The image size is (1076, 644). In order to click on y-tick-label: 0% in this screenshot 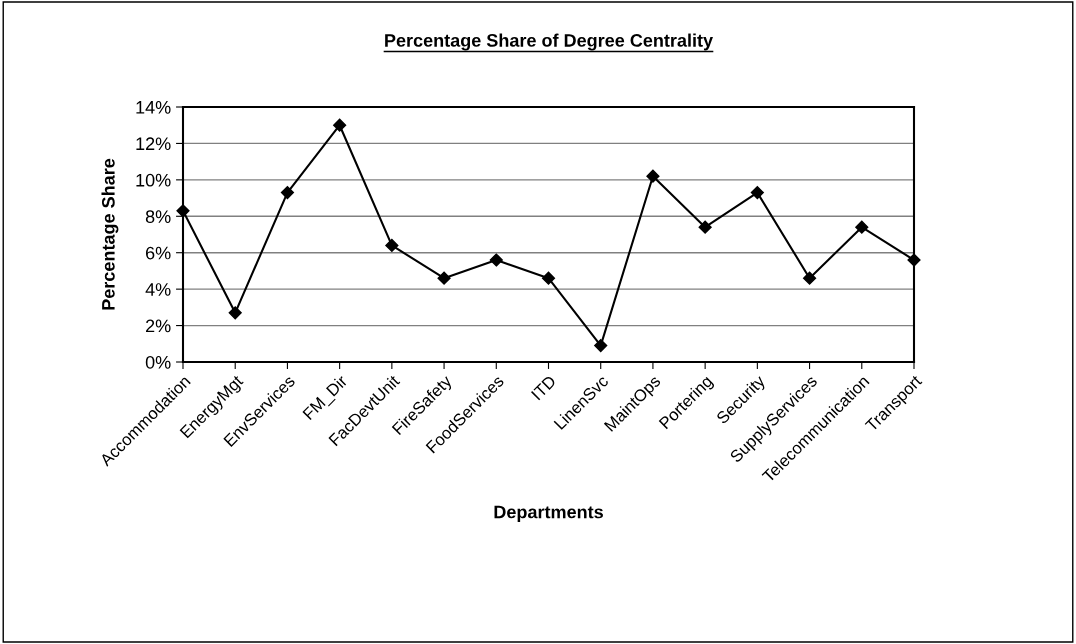, I will do `click(158, 362)`.